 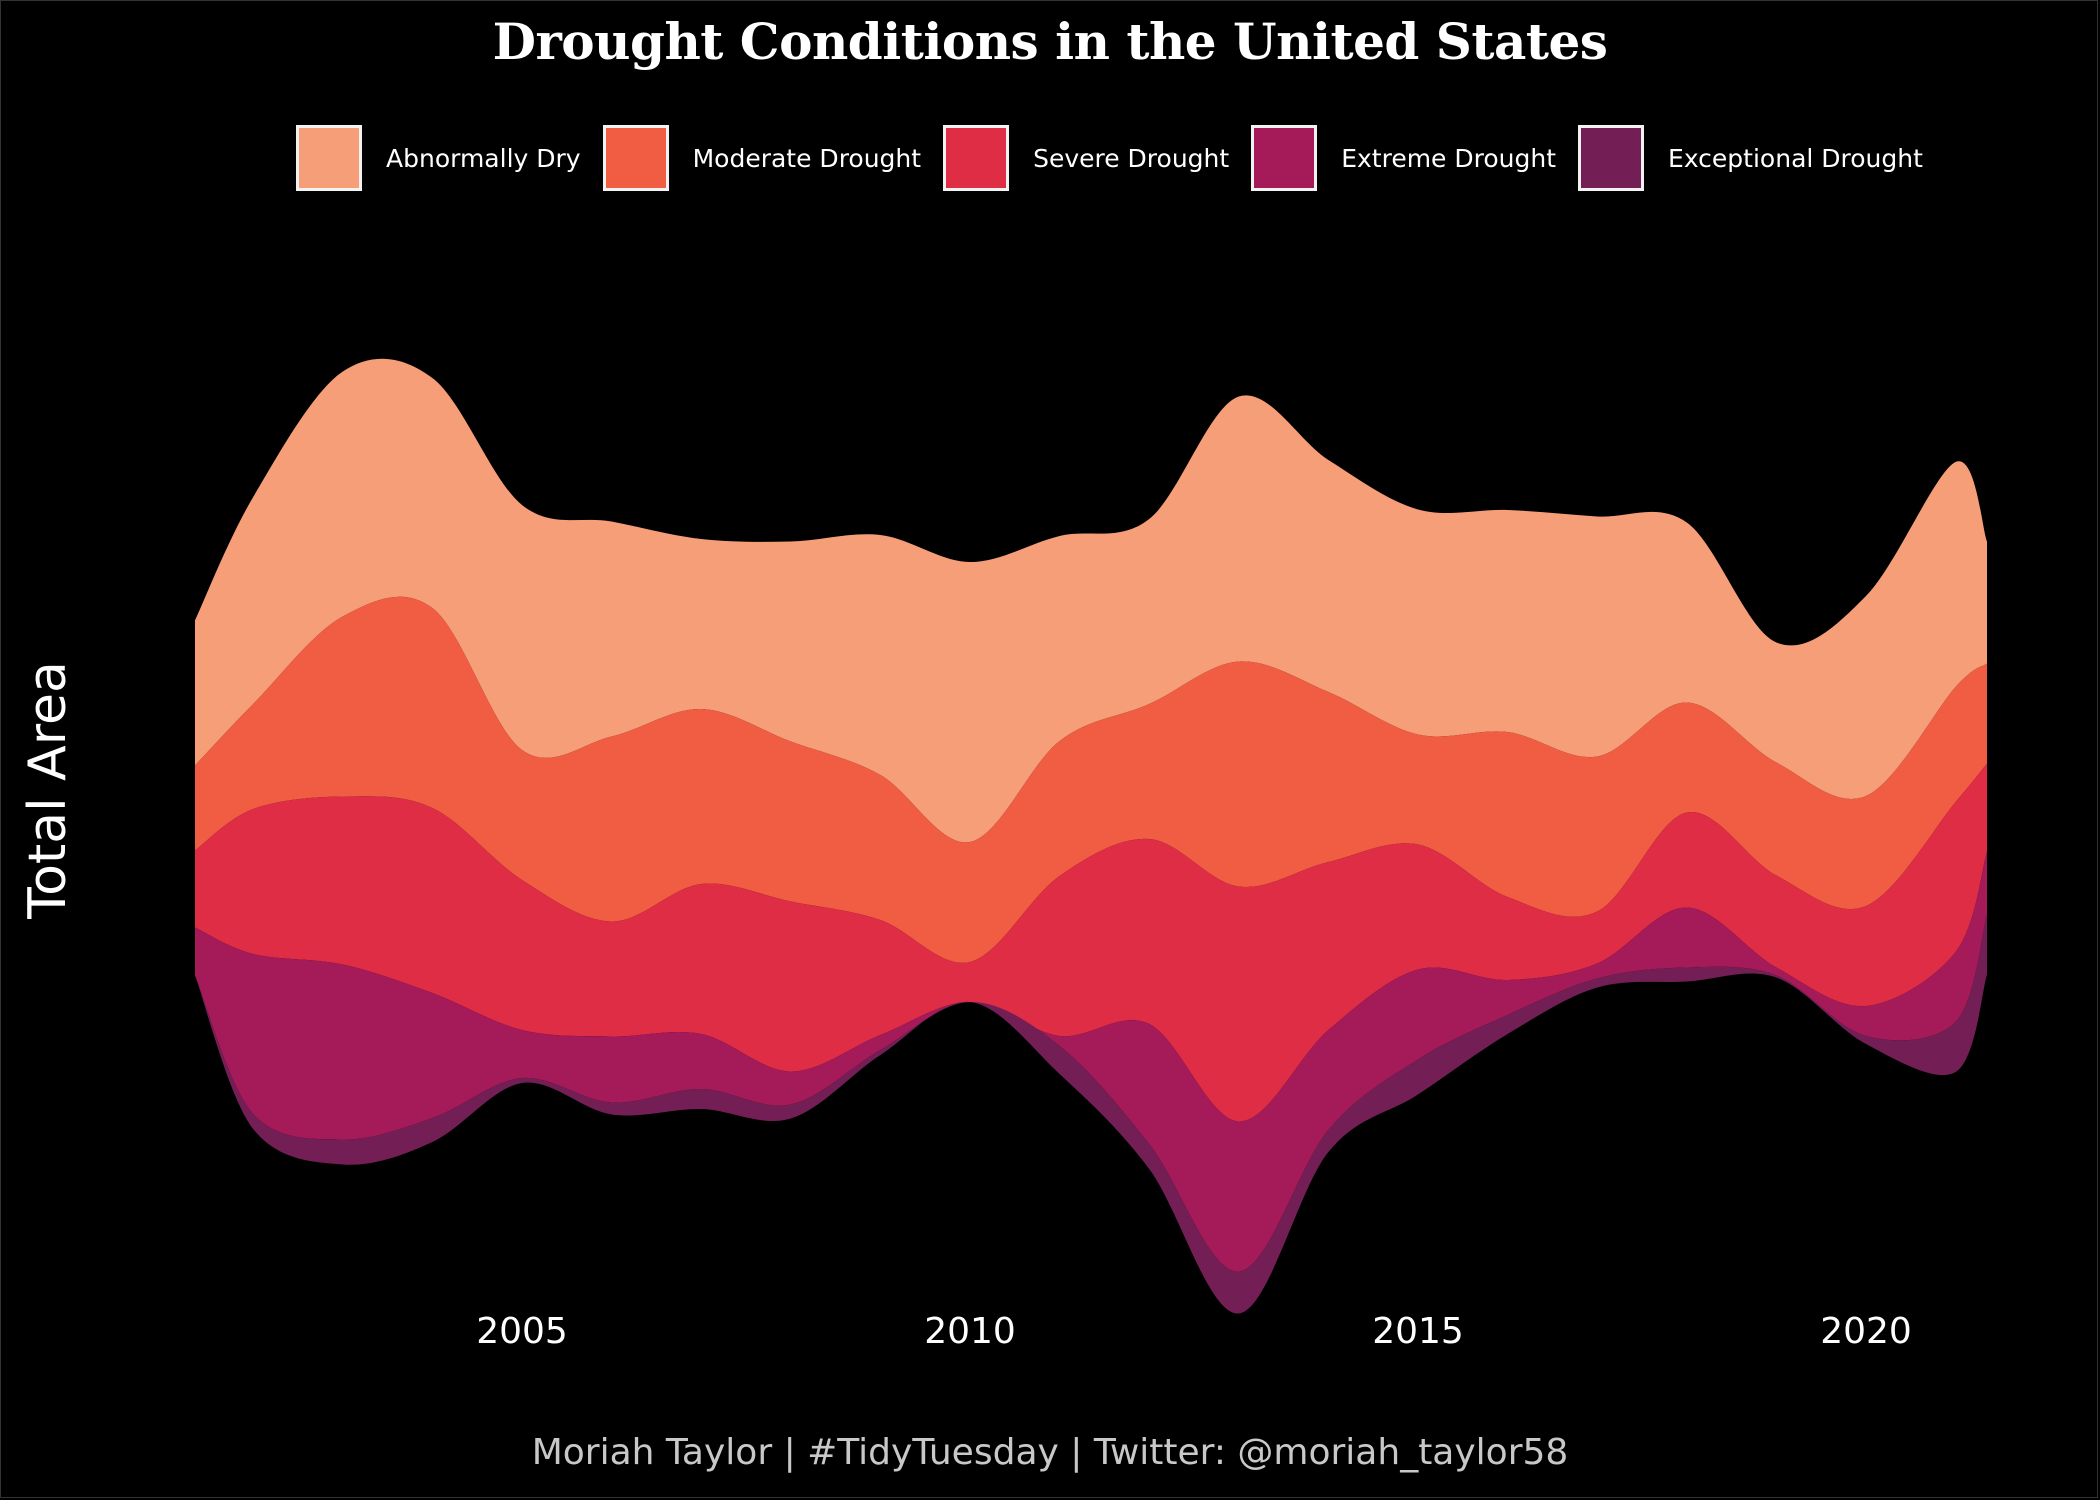 I want to click on legend-item-severe-drought: Severe Drought, so click(x=1086, y=158).